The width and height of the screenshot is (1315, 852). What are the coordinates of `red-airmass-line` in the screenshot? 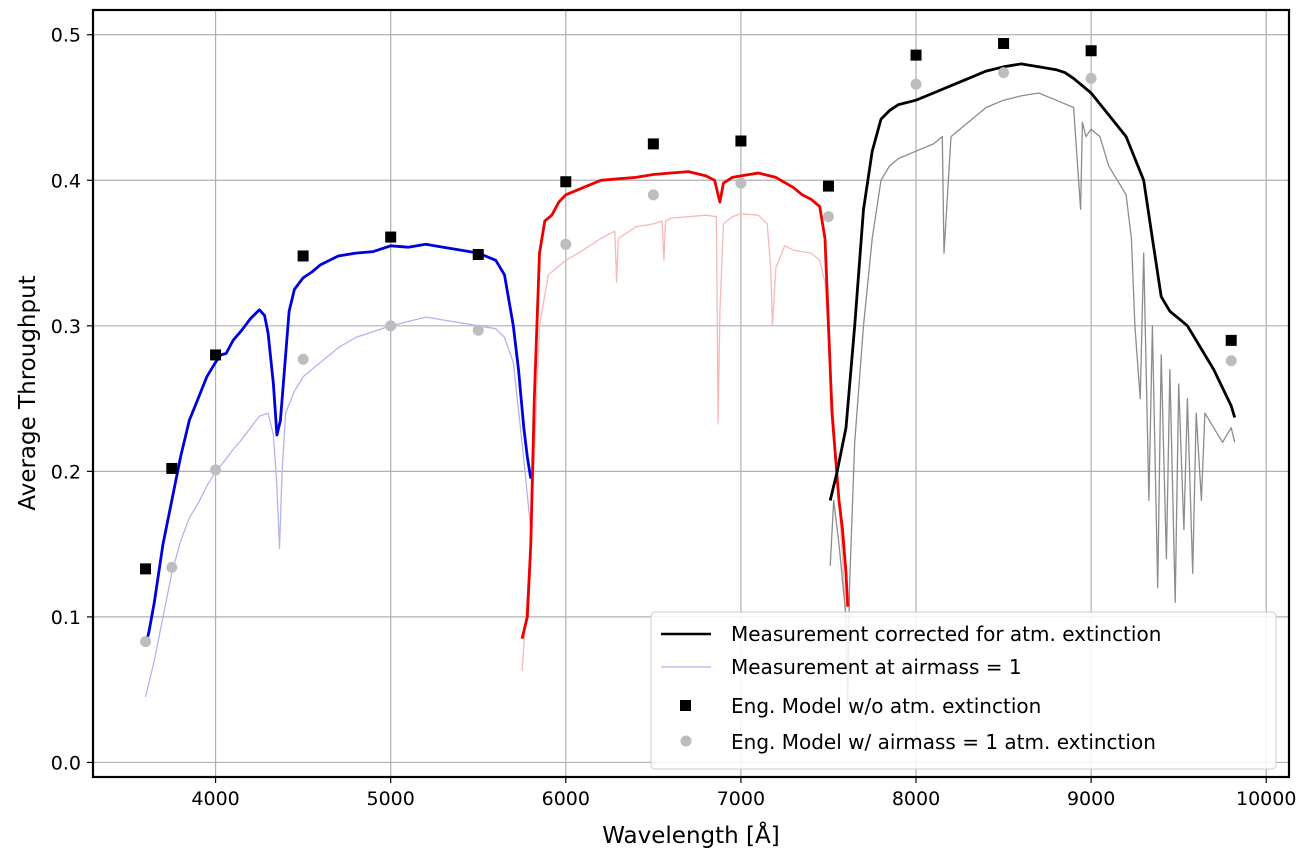 It's located at (684, 442).